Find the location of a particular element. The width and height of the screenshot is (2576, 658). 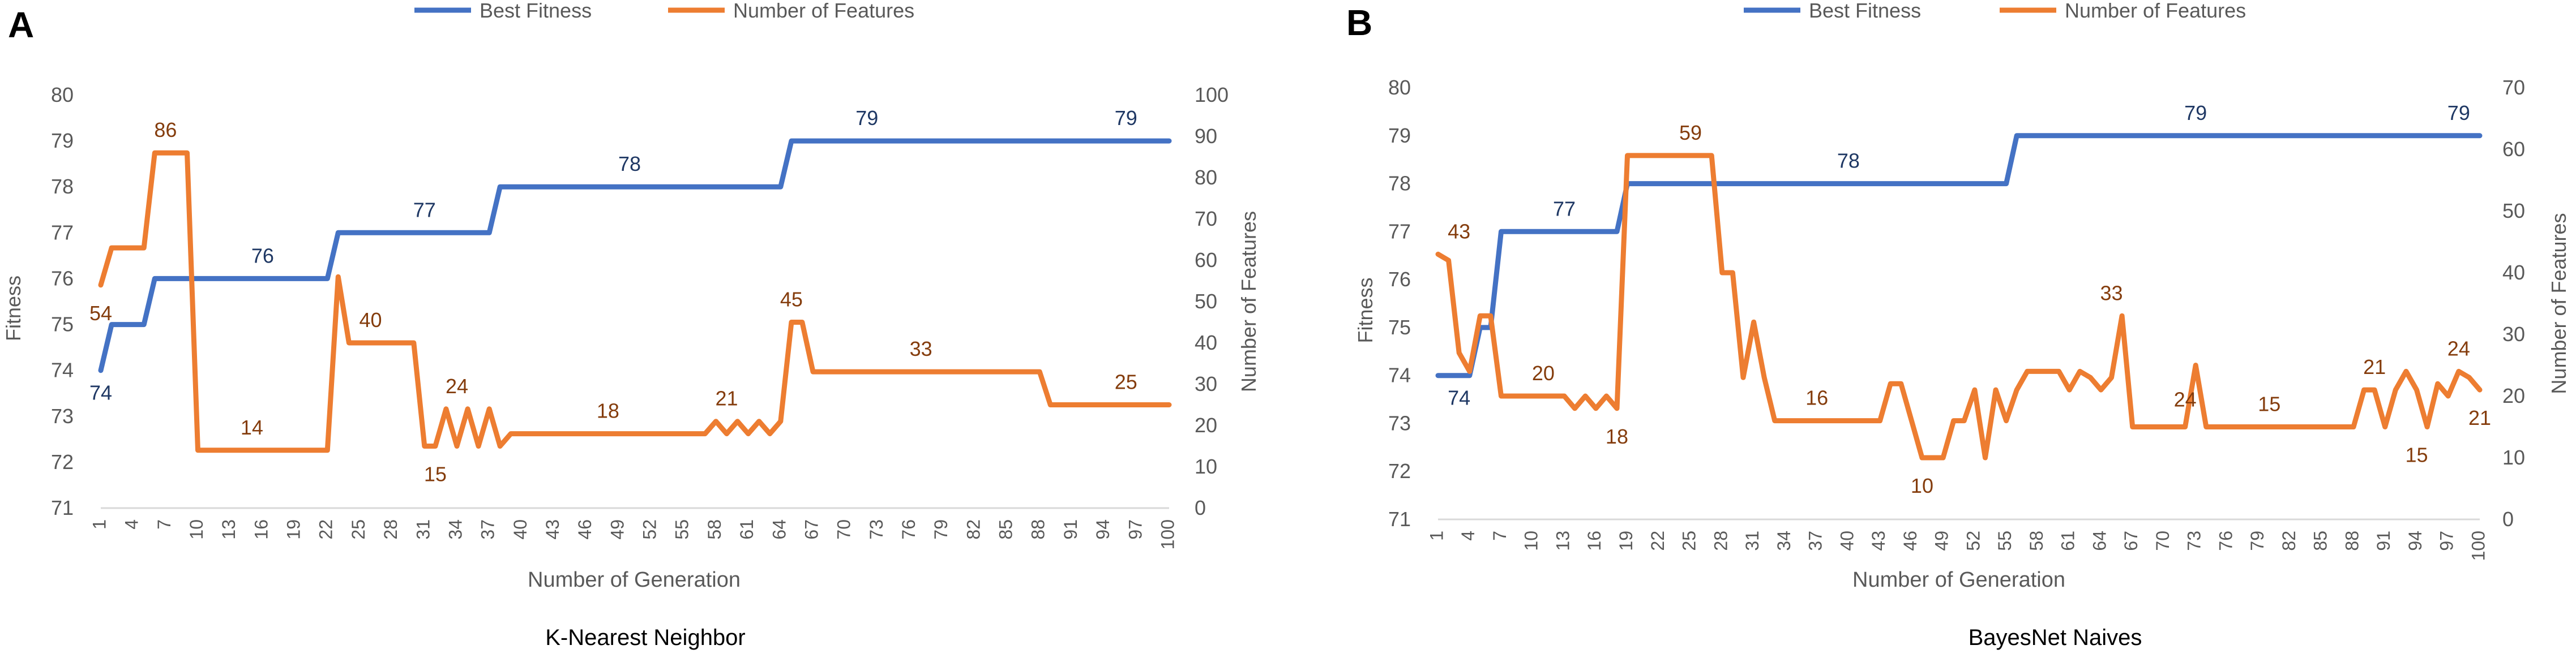

features-data-label: 43 is located at coordinates (1459, 231).